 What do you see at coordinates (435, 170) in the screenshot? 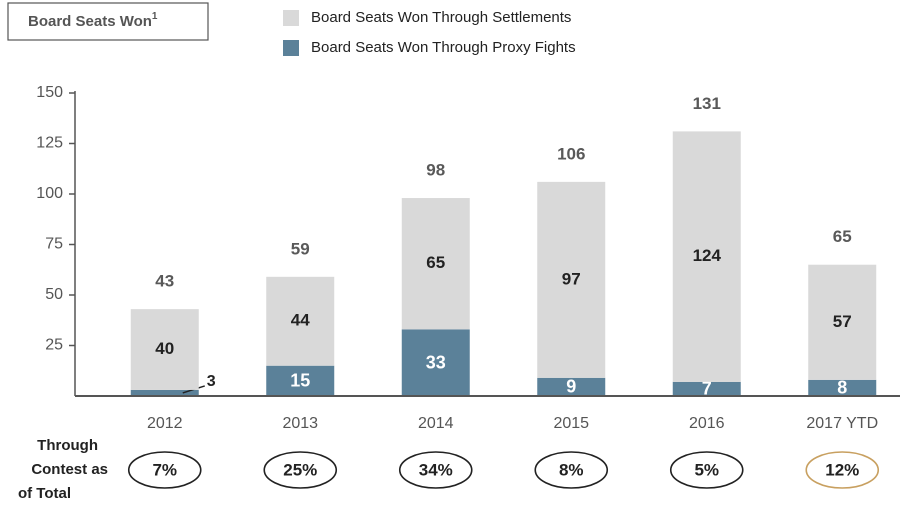
I see `total-label: 98` at bounding box center [435, 170].